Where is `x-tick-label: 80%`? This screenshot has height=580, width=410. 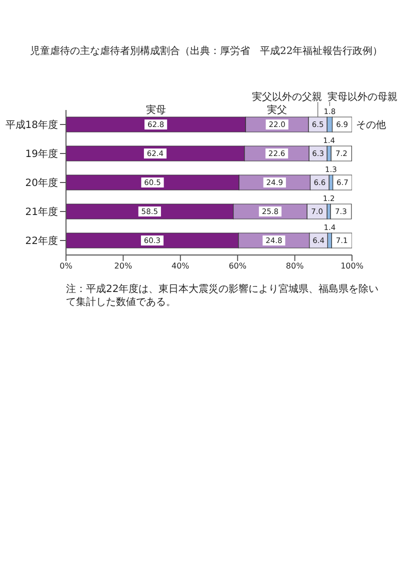 x-tick-label: 80% is located at coordinates (295, 266).